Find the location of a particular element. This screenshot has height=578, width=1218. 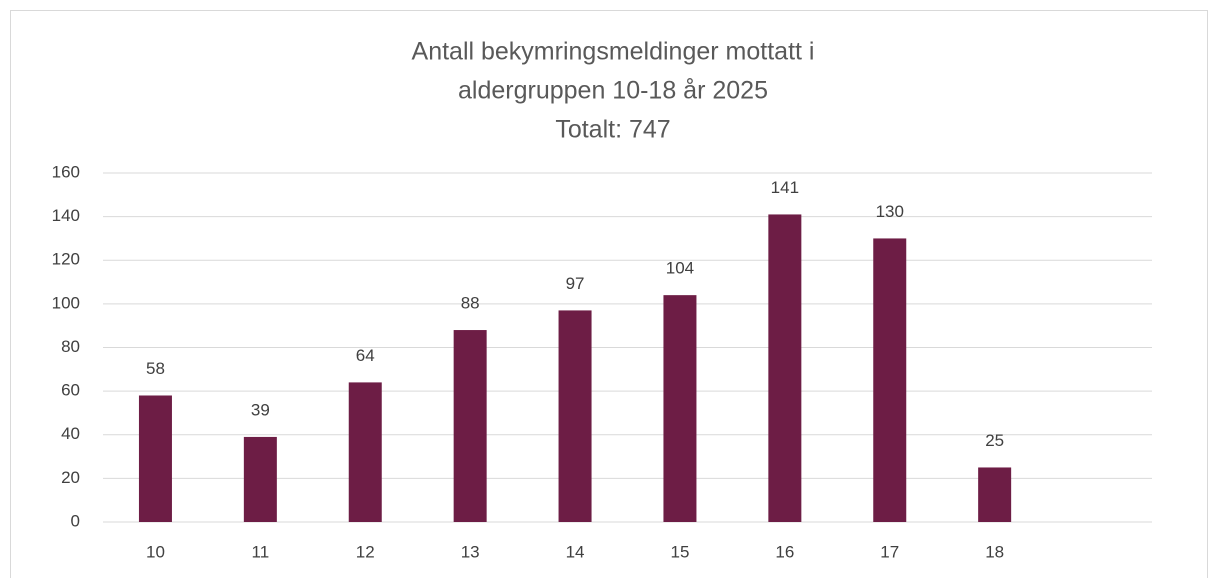

x-tick-label: 13 is located at coordinates (470, 551).